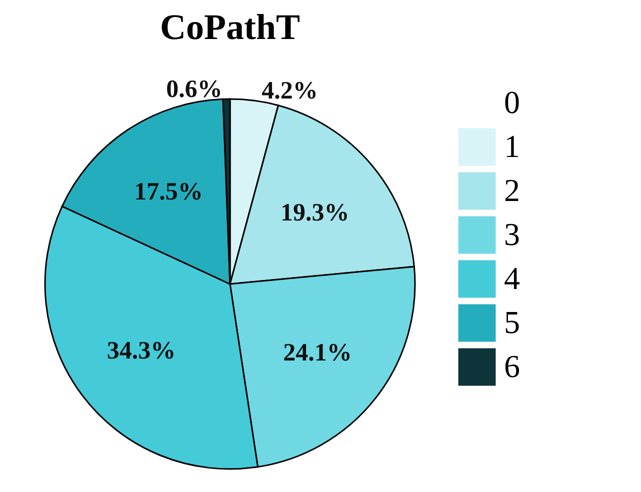  I want to click on legend-label: 6, so click(512, 366).